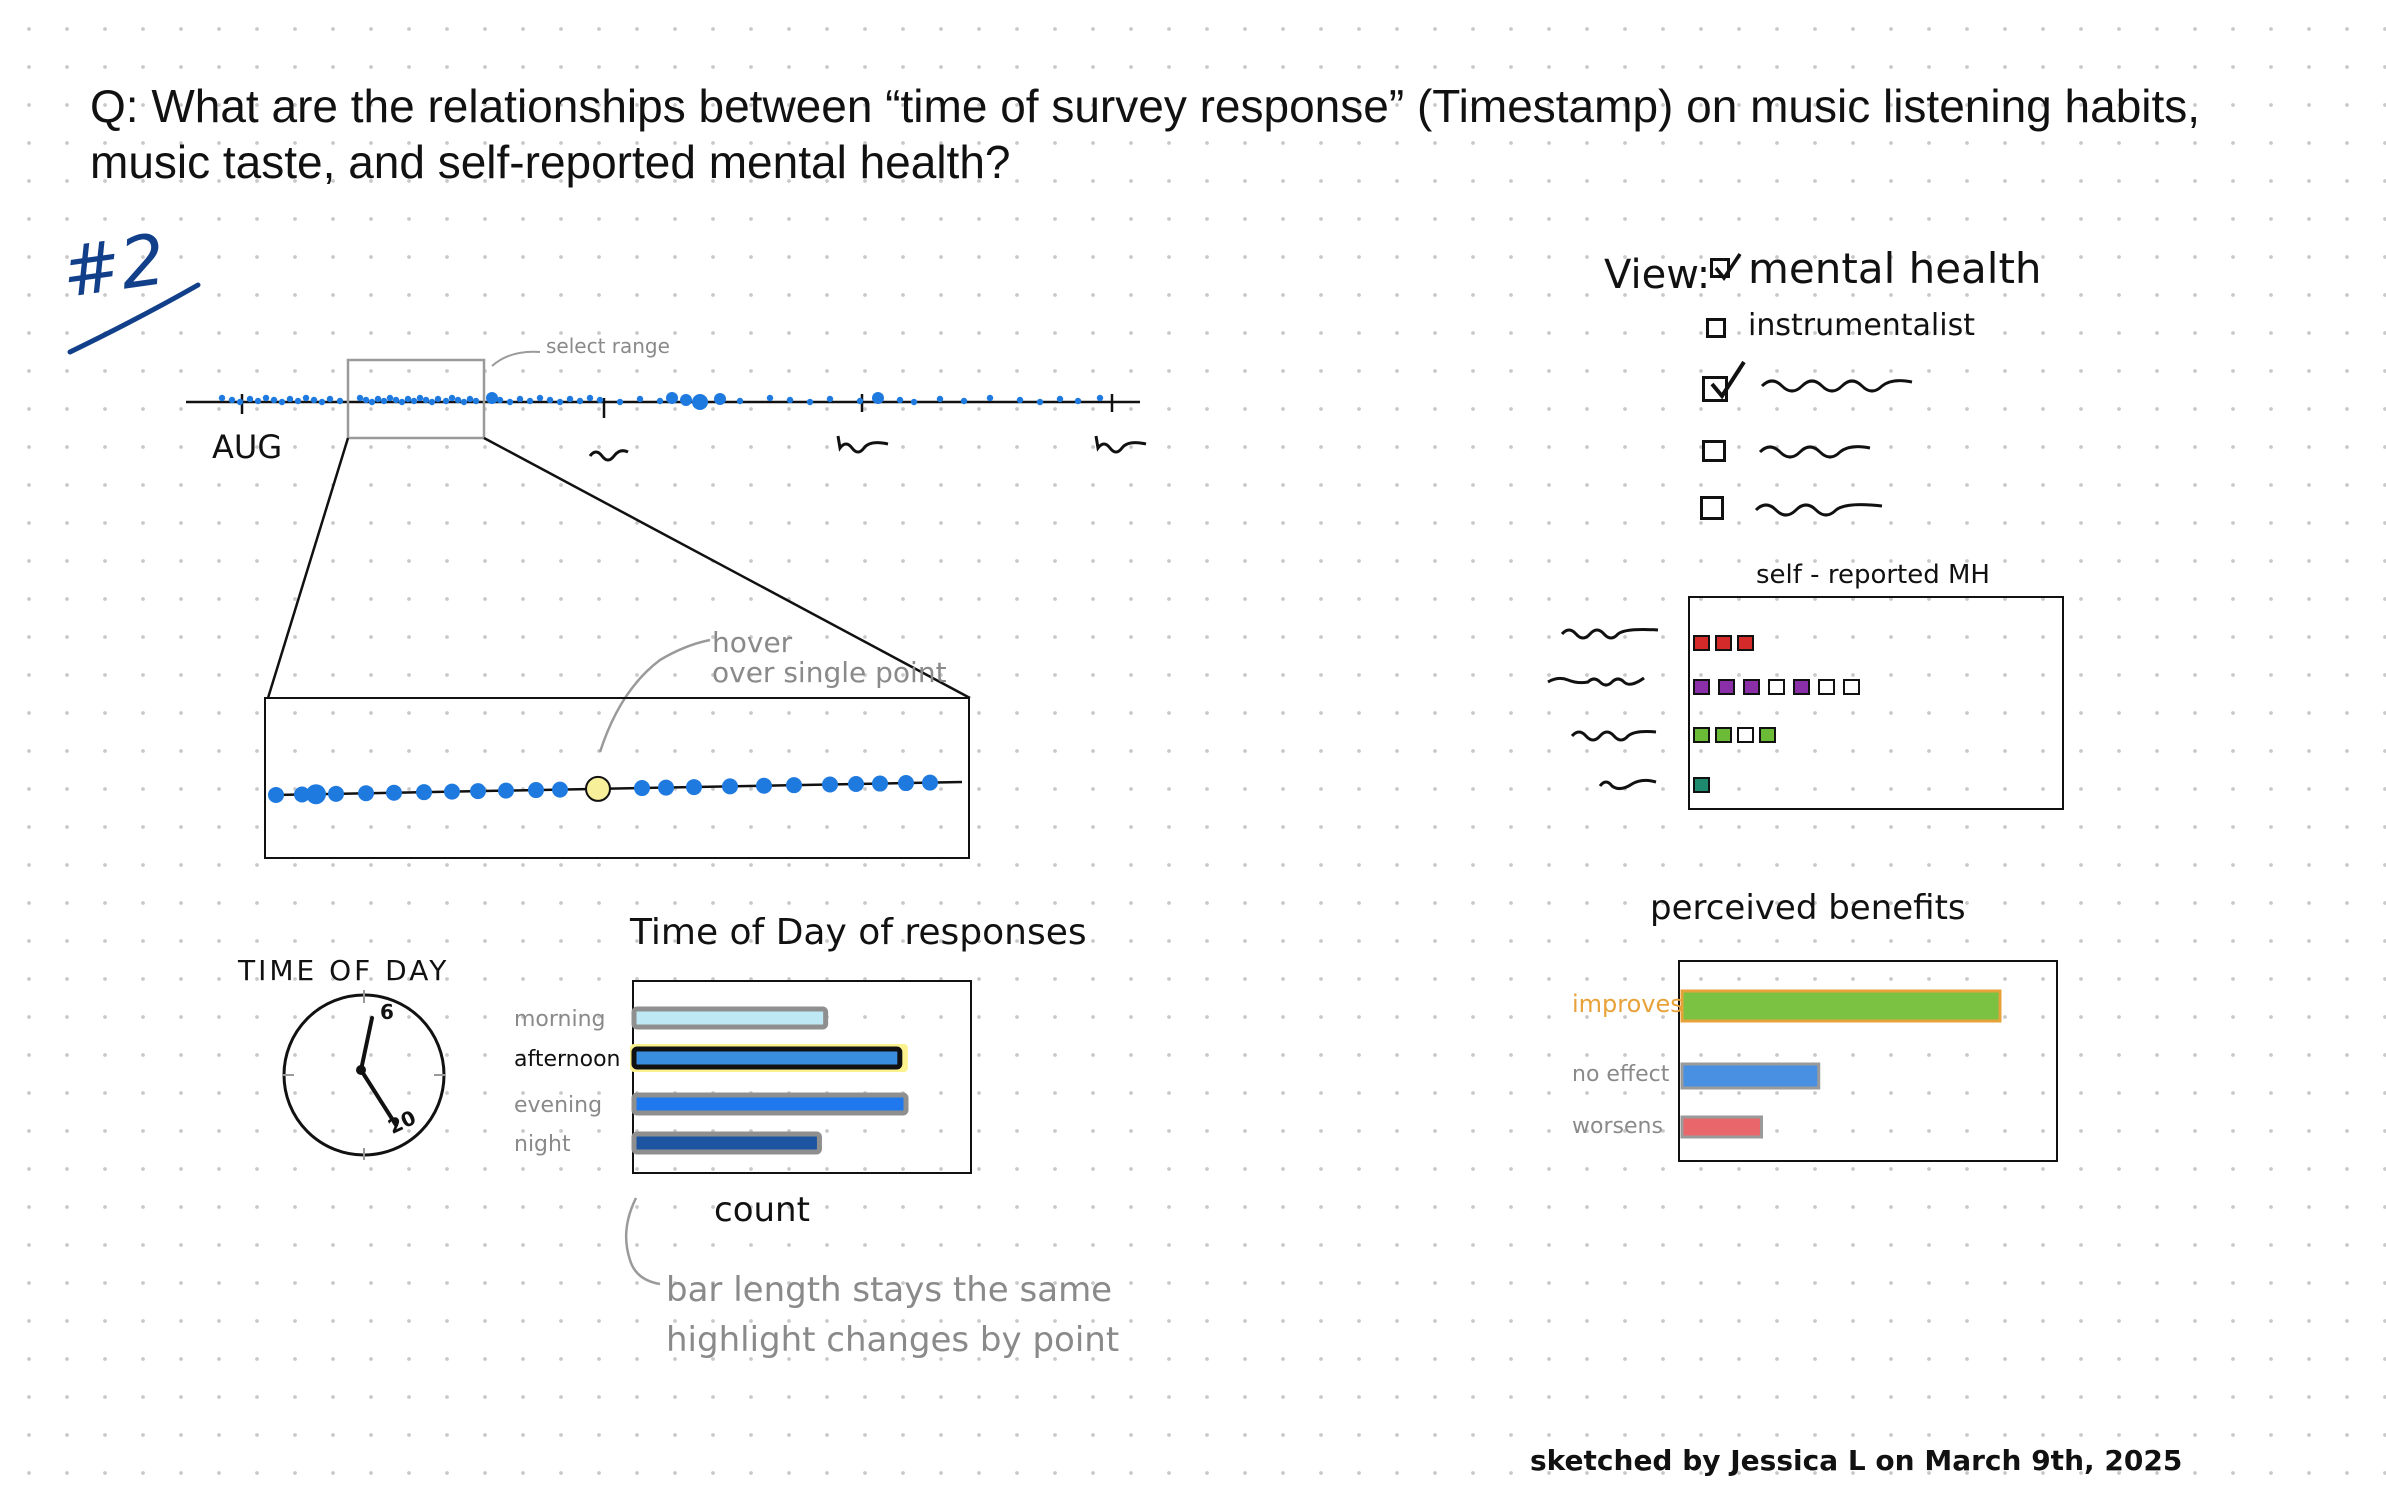  What do you see at coordinates (617, 778) in the screenshot?
I see `zoomed-timeline-box` at bounding box center [617, 778].